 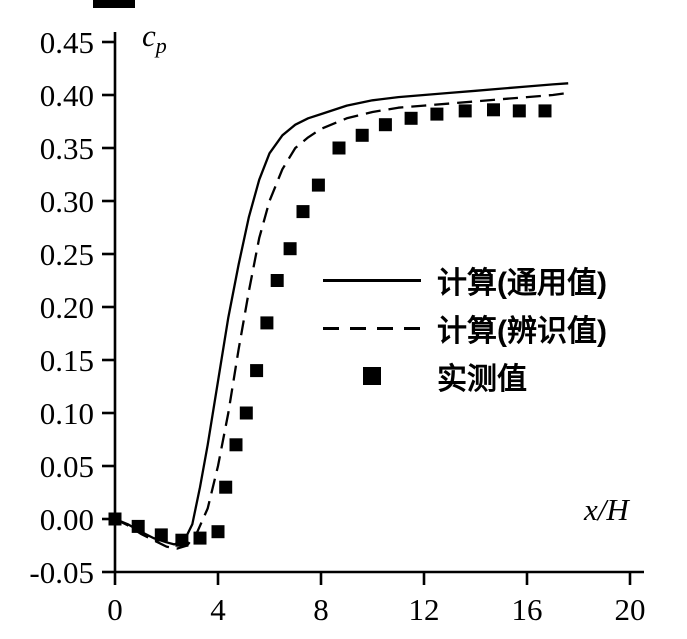 I want to click on legend-label-measured: 实测值, so click(x=482, y=379).